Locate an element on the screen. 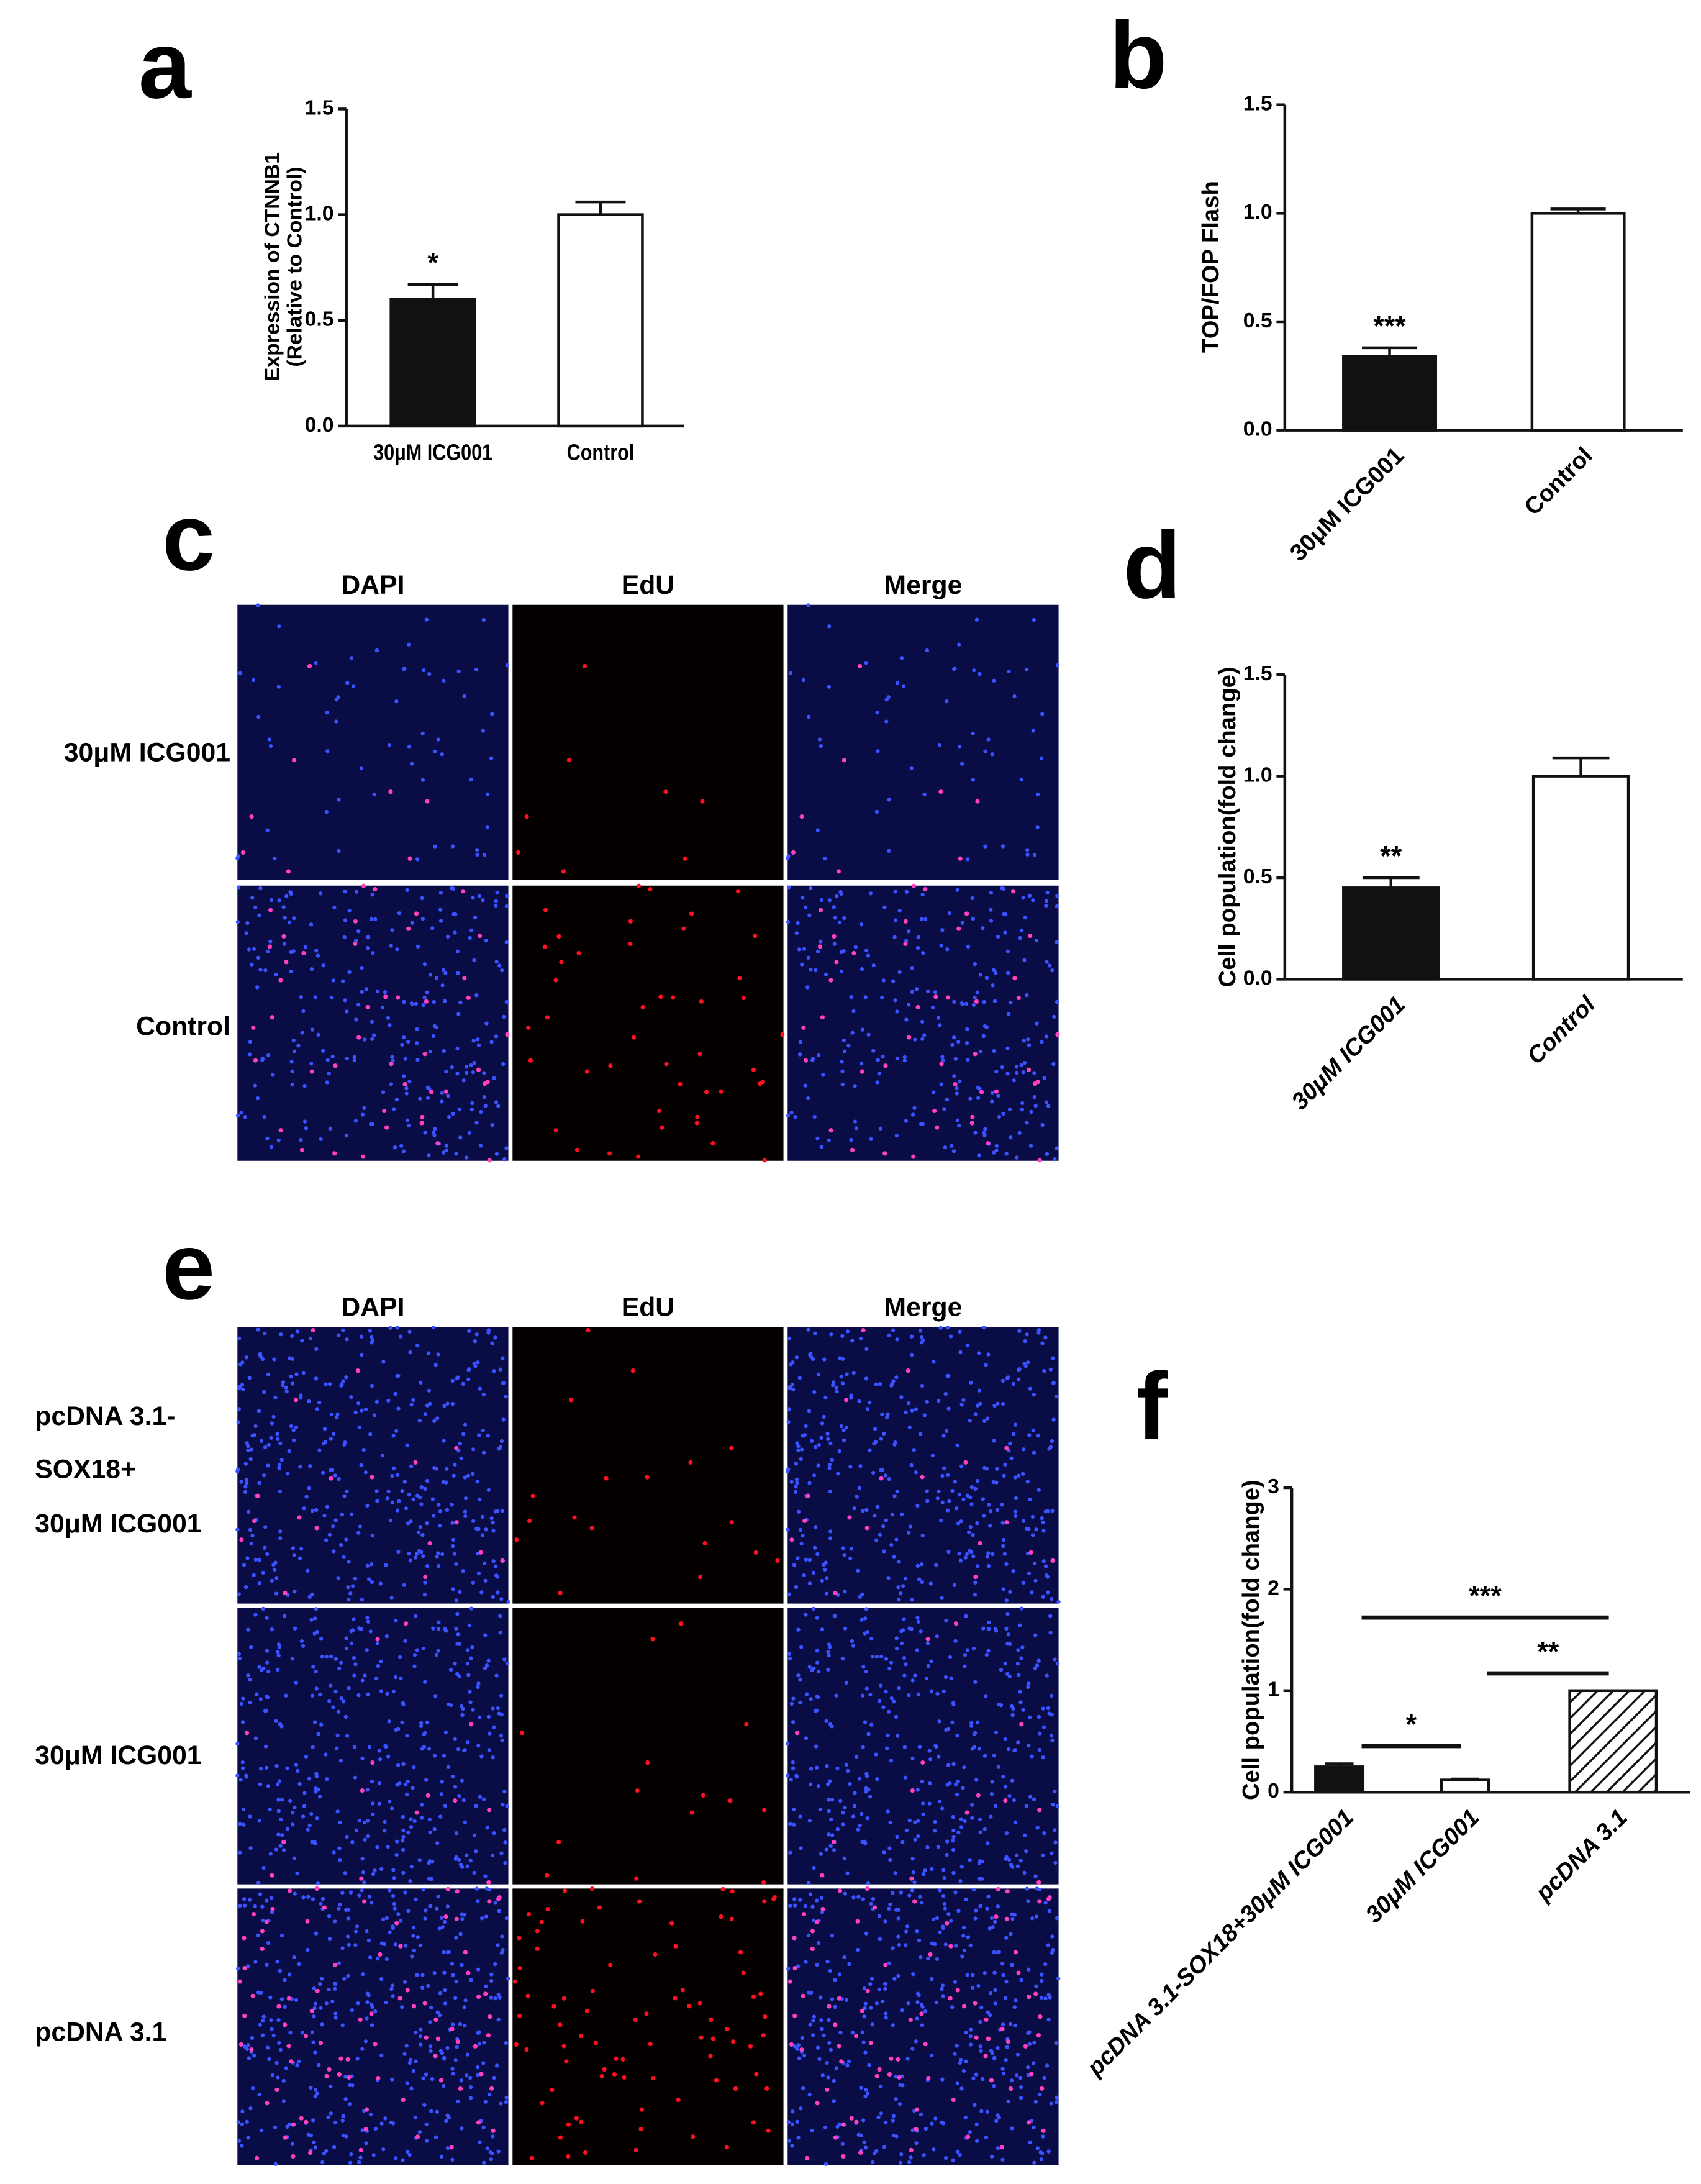 The image size is (1701, 2184). micrograph-cells is located at coordinates (923, 1023).